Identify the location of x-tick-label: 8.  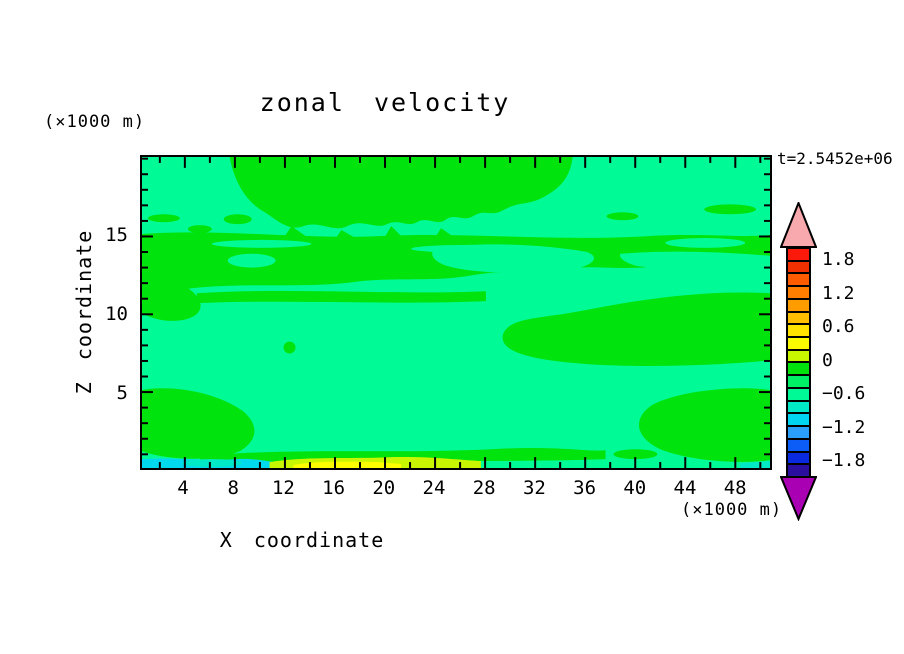
(233, 488).